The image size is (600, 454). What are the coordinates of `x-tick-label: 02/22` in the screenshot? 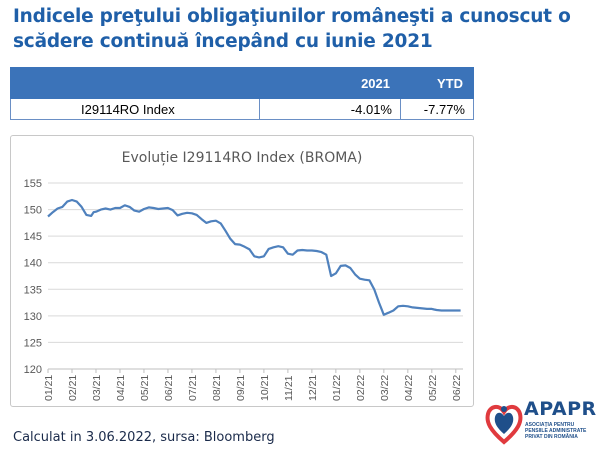 It's located at (361, 388).